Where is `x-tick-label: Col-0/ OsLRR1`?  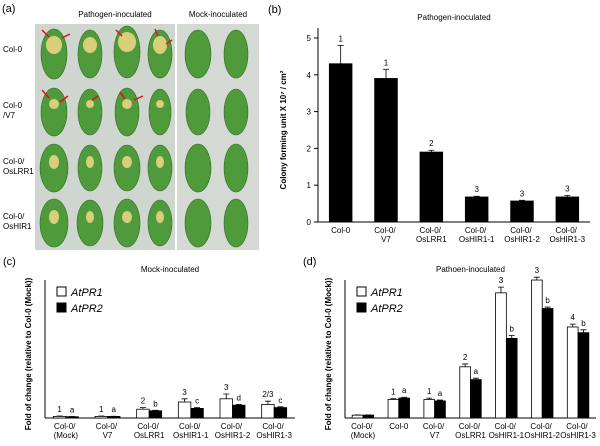
x-tick-label: Col-0/ OsLRR1 is located at coordinates (149, 431).